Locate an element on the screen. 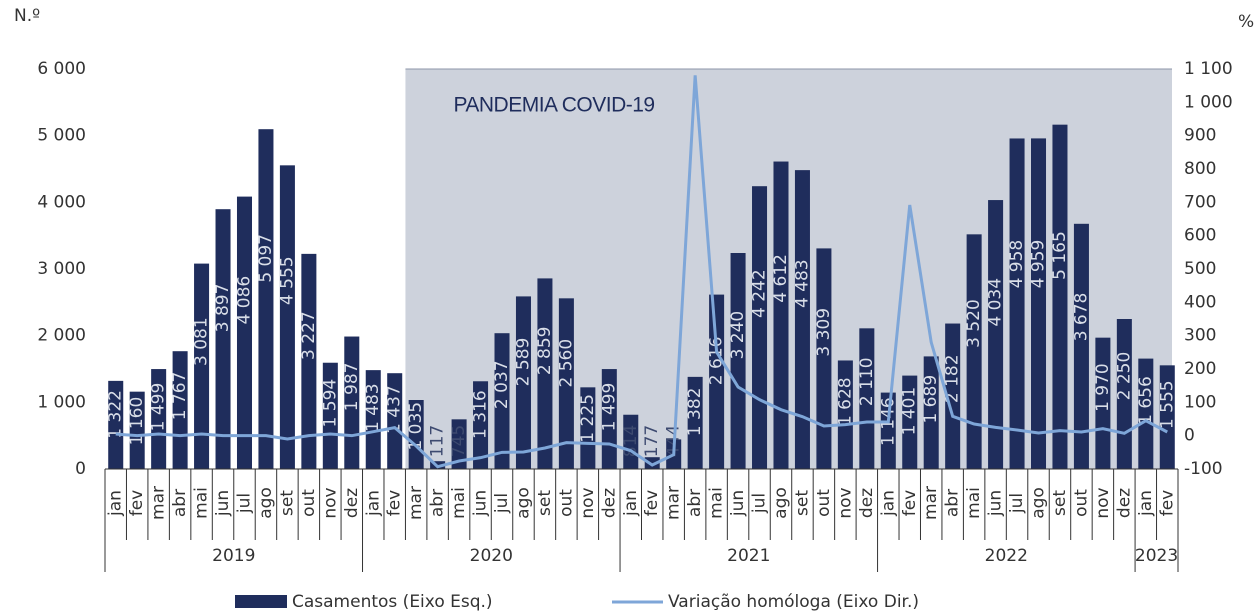 The width and height of the screenshot is (1255, 614). bar-value-label: 4 242 is located at coordinates (760, 293).